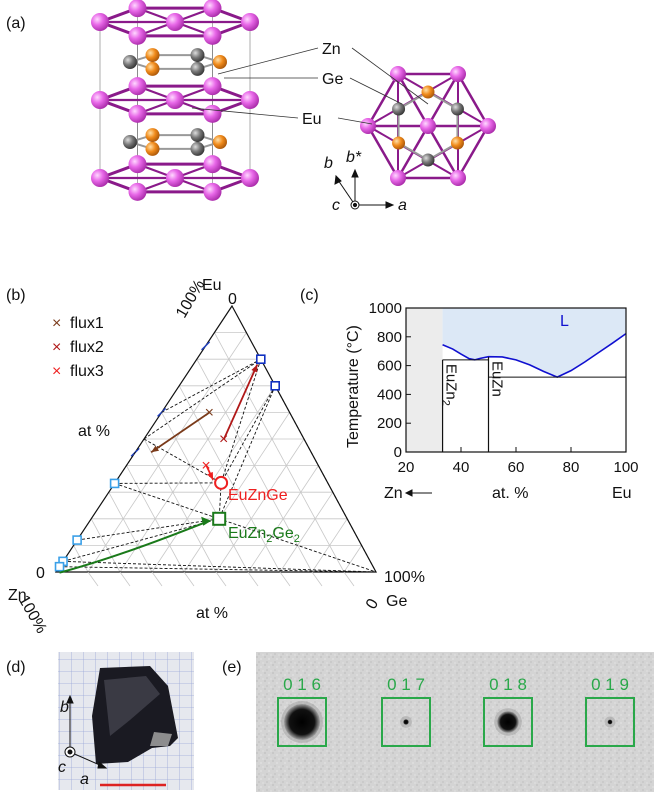 The height and width of the screenshot is (792, 654). I want to click on zn-arrow, so click(418, 493).